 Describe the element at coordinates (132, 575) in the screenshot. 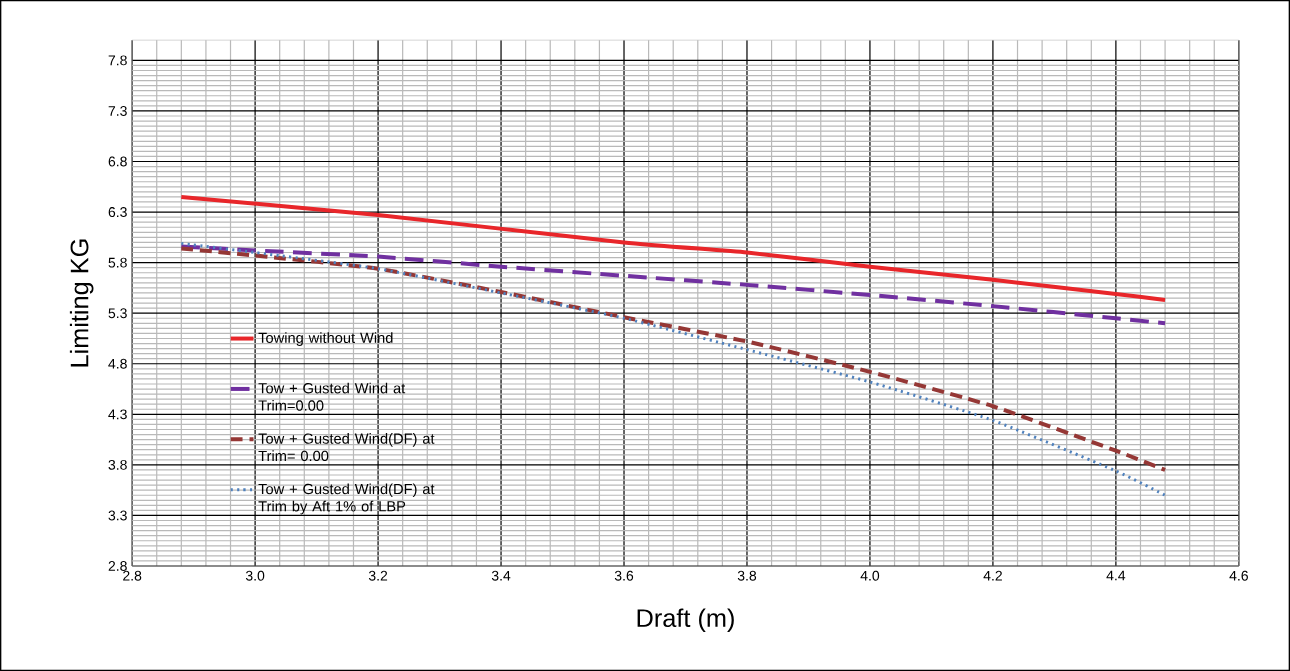

I see `x-tick-label: 2.8` at that location.